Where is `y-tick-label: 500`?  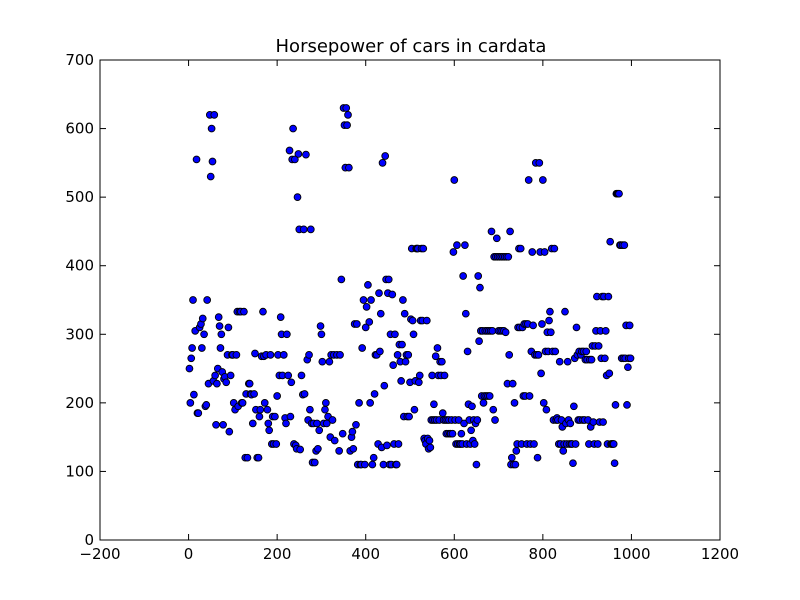
y-tick-label: 500 is located at coordinates (79, 197).